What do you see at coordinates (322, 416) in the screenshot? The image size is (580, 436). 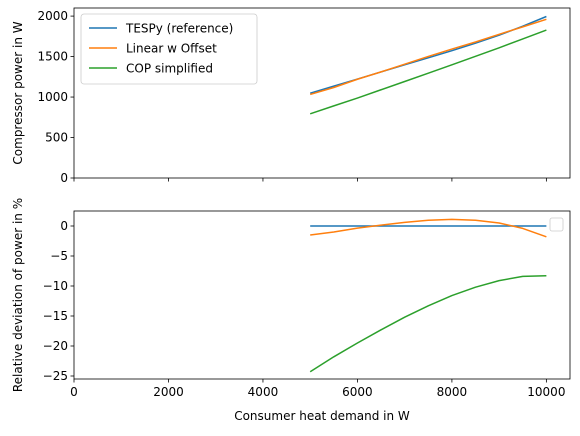 I see `x-axis-label: Consumer heat demand in W` at bounding box center [322, 416].